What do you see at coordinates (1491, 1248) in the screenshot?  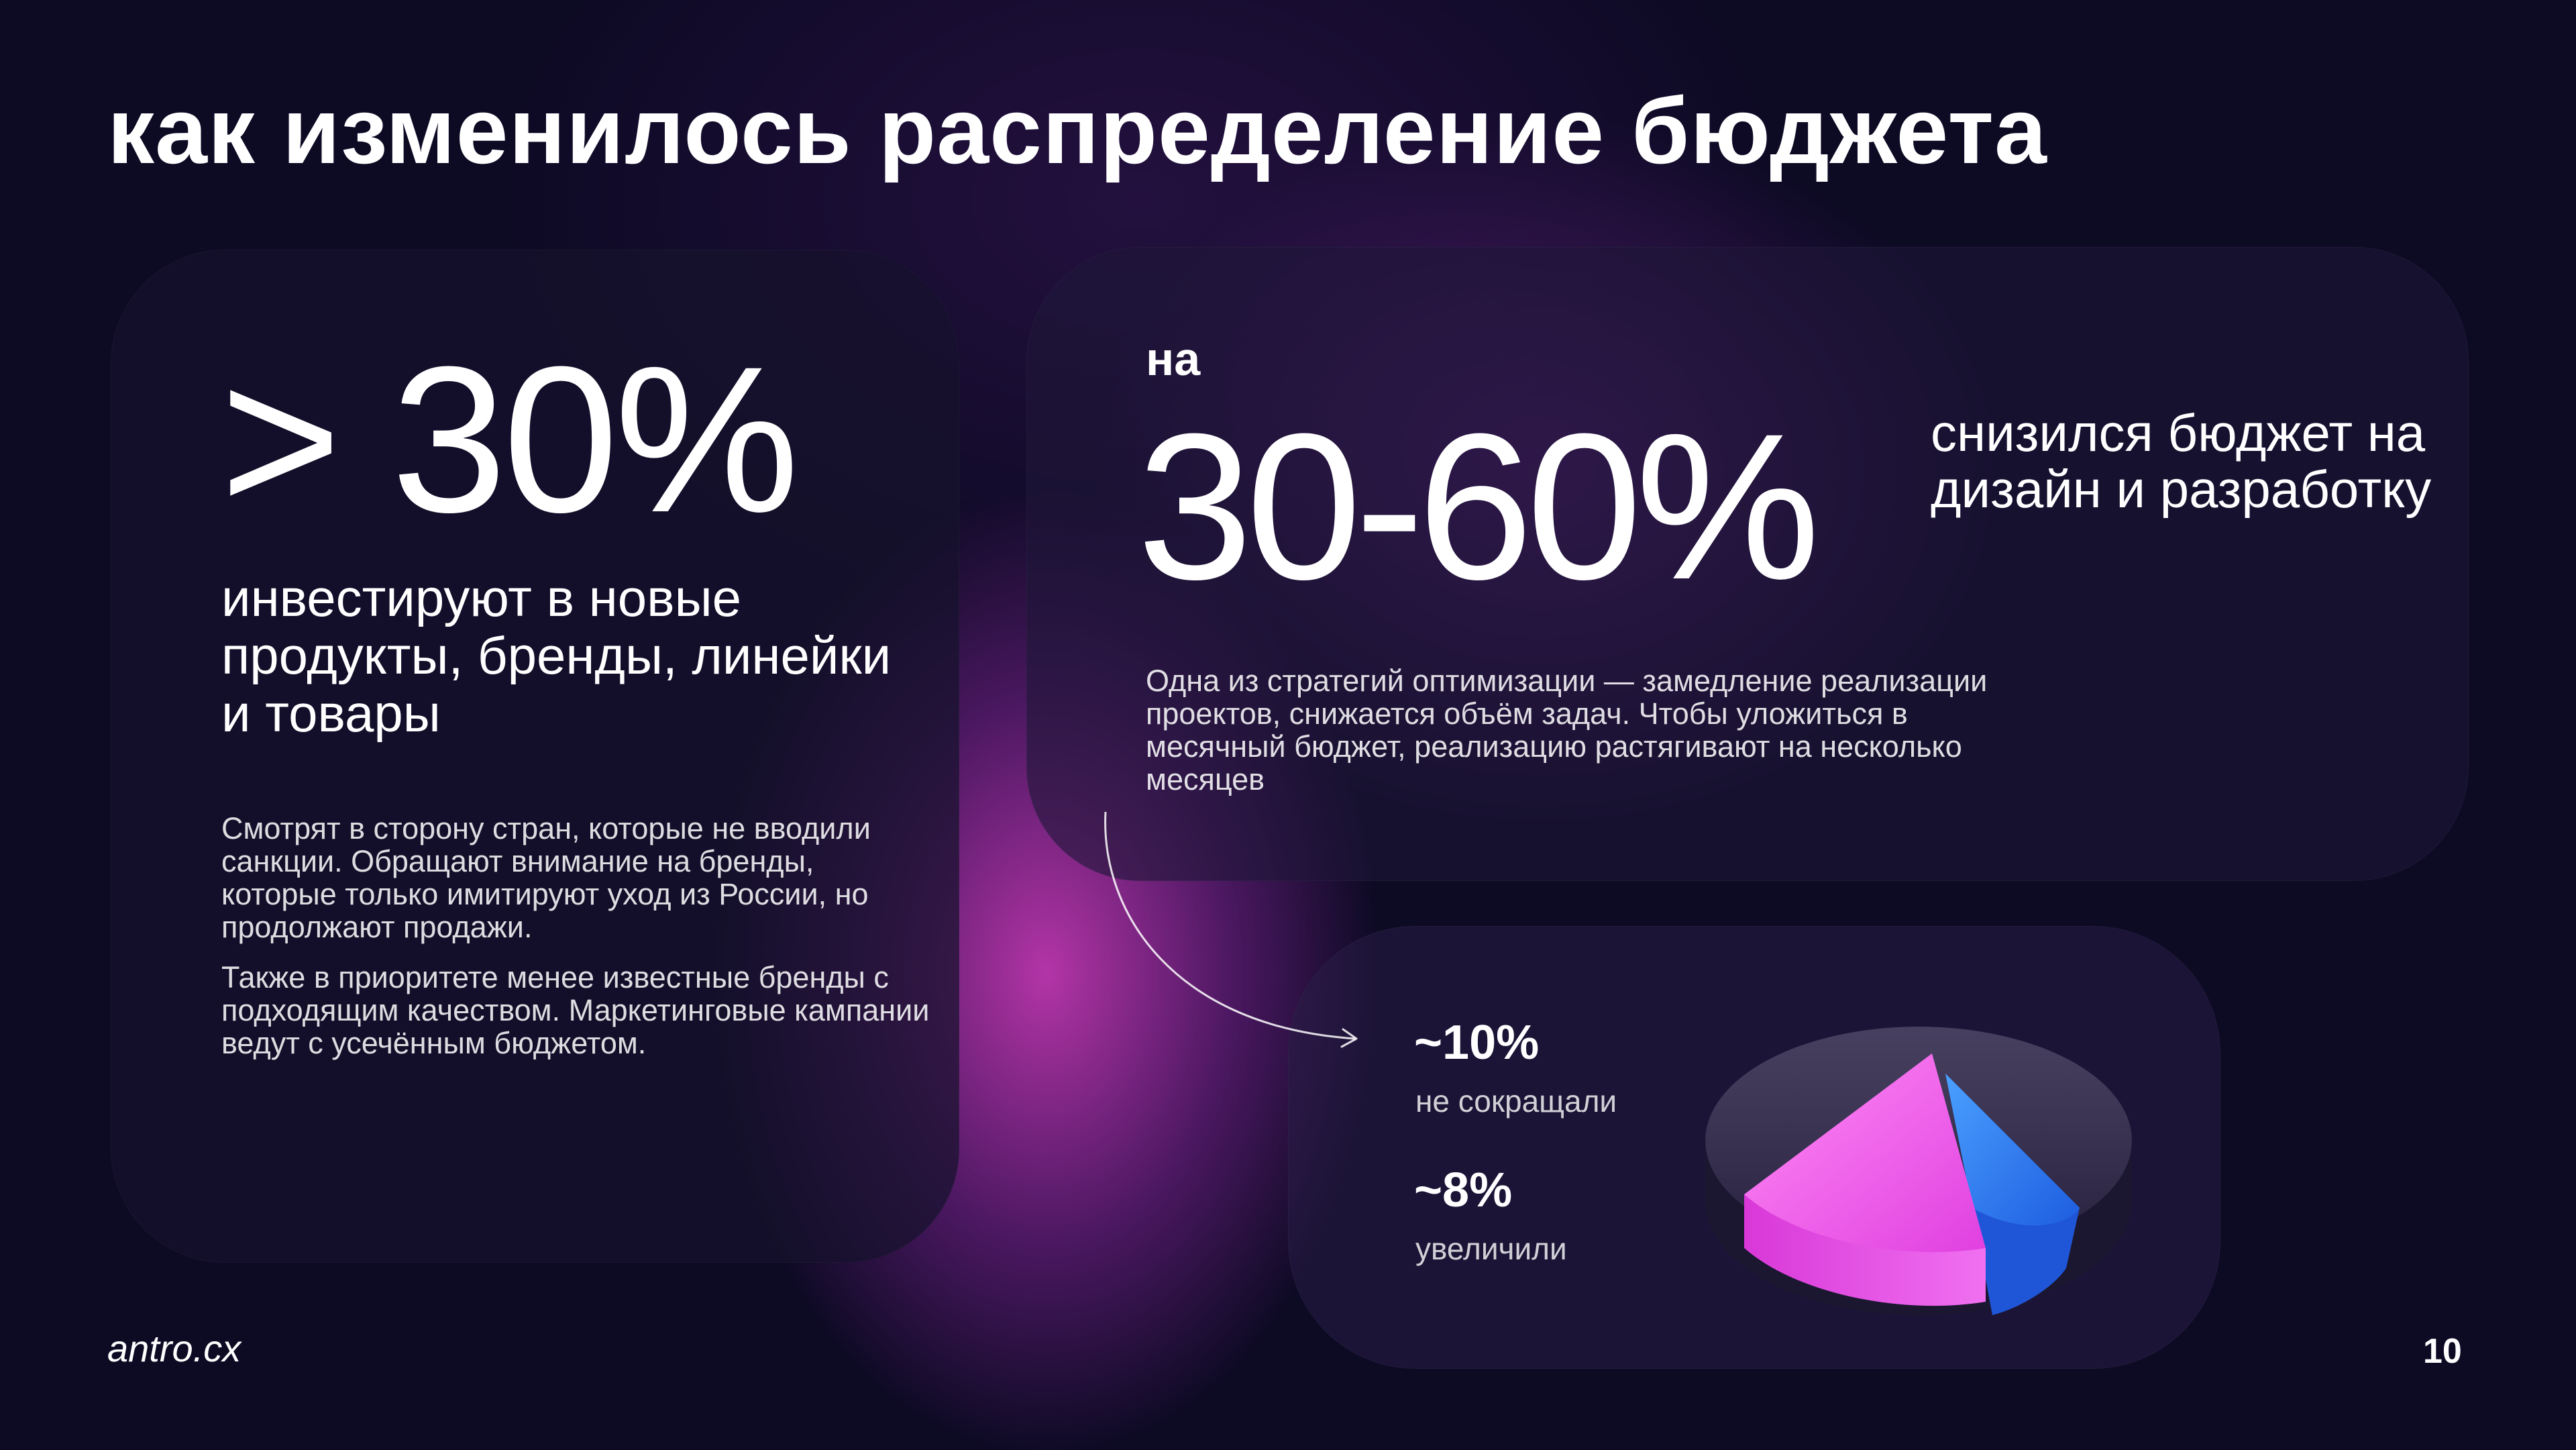 I see `increased-caption: увеличили` at bounding box center [1491, 1248].